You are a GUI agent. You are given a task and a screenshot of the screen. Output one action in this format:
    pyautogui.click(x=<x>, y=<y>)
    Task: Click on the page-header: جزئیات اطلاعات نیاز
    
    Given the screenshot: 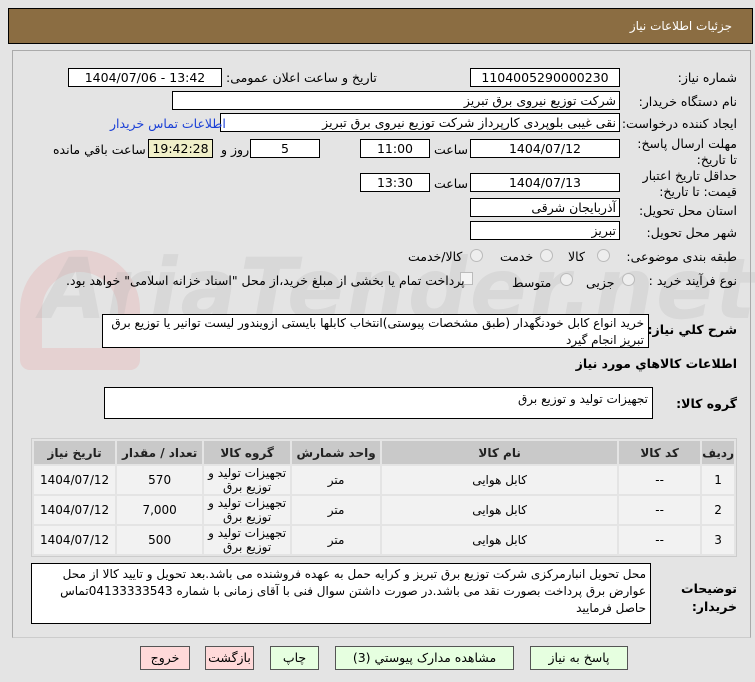 What is the action you would take?
    pyautogui.click(x=380, y=26)
    